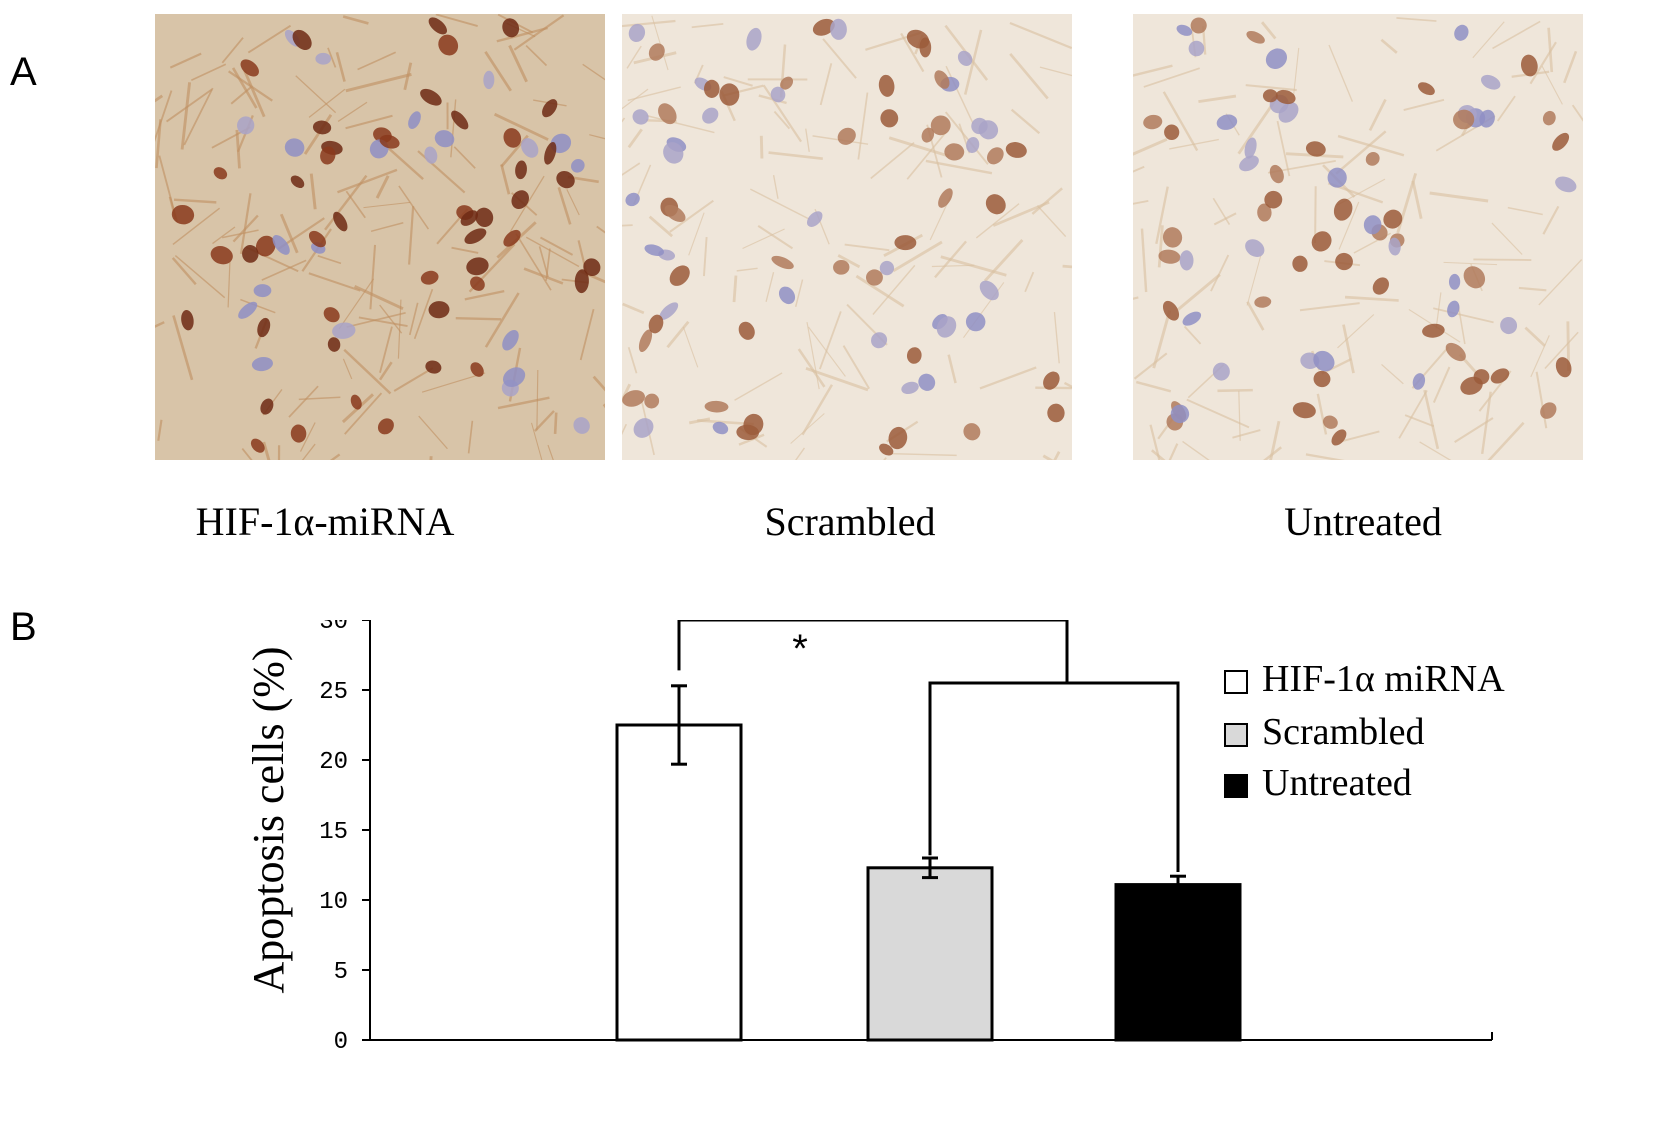 This screenshot has width=1677, height=1139. What do you see at coordinates (23, 72) in the screenshot?
I see `panel-a-letter: A` at bounding box center [23, 72].